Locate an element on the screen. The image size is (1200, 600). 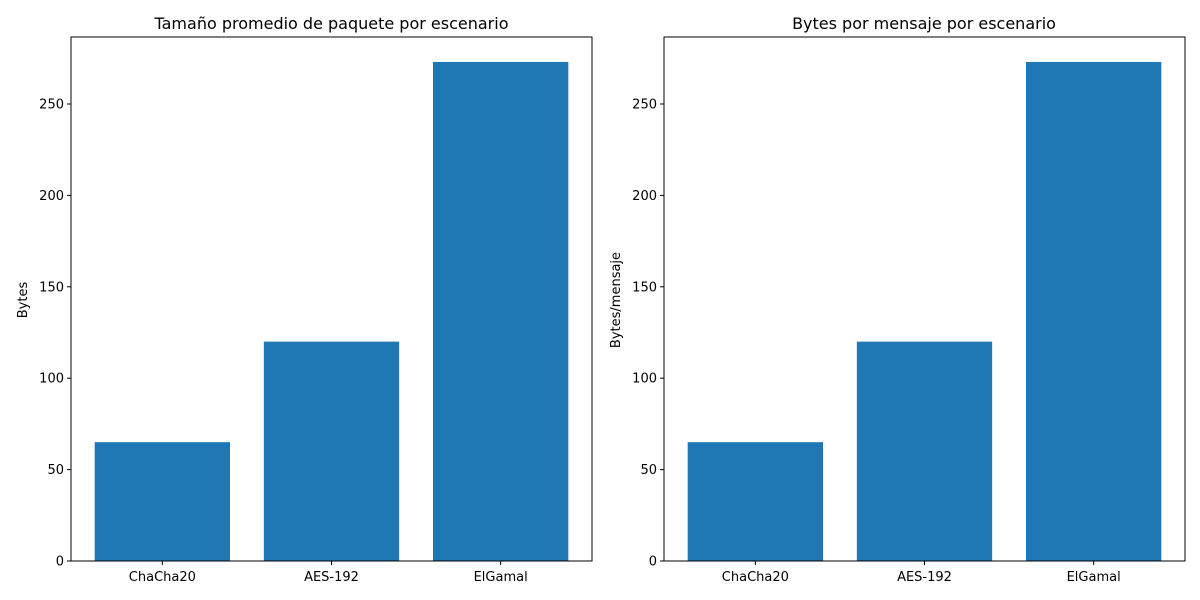
chart-right-ylabel: Bytes/mensaje is located at coordinates (616, 300).